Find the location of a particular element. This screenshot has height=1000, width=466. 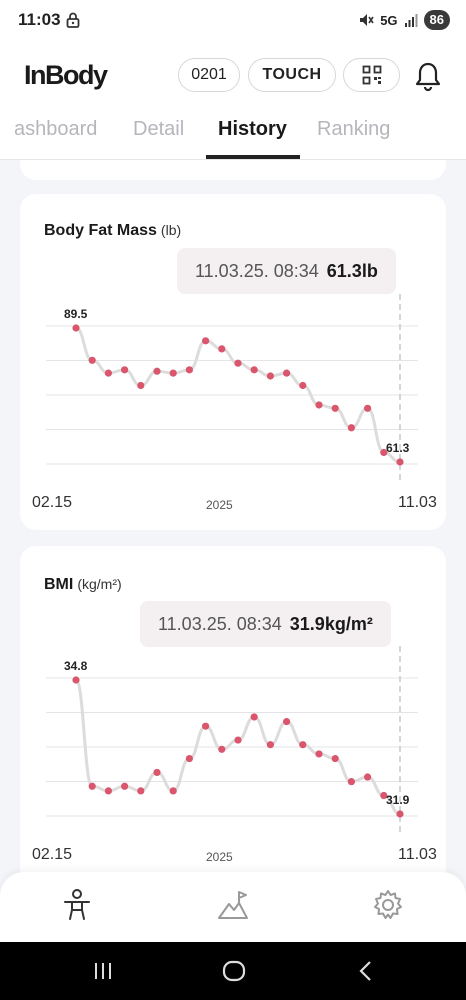

card-unit: (lb) is located at coordinates (171, 230).